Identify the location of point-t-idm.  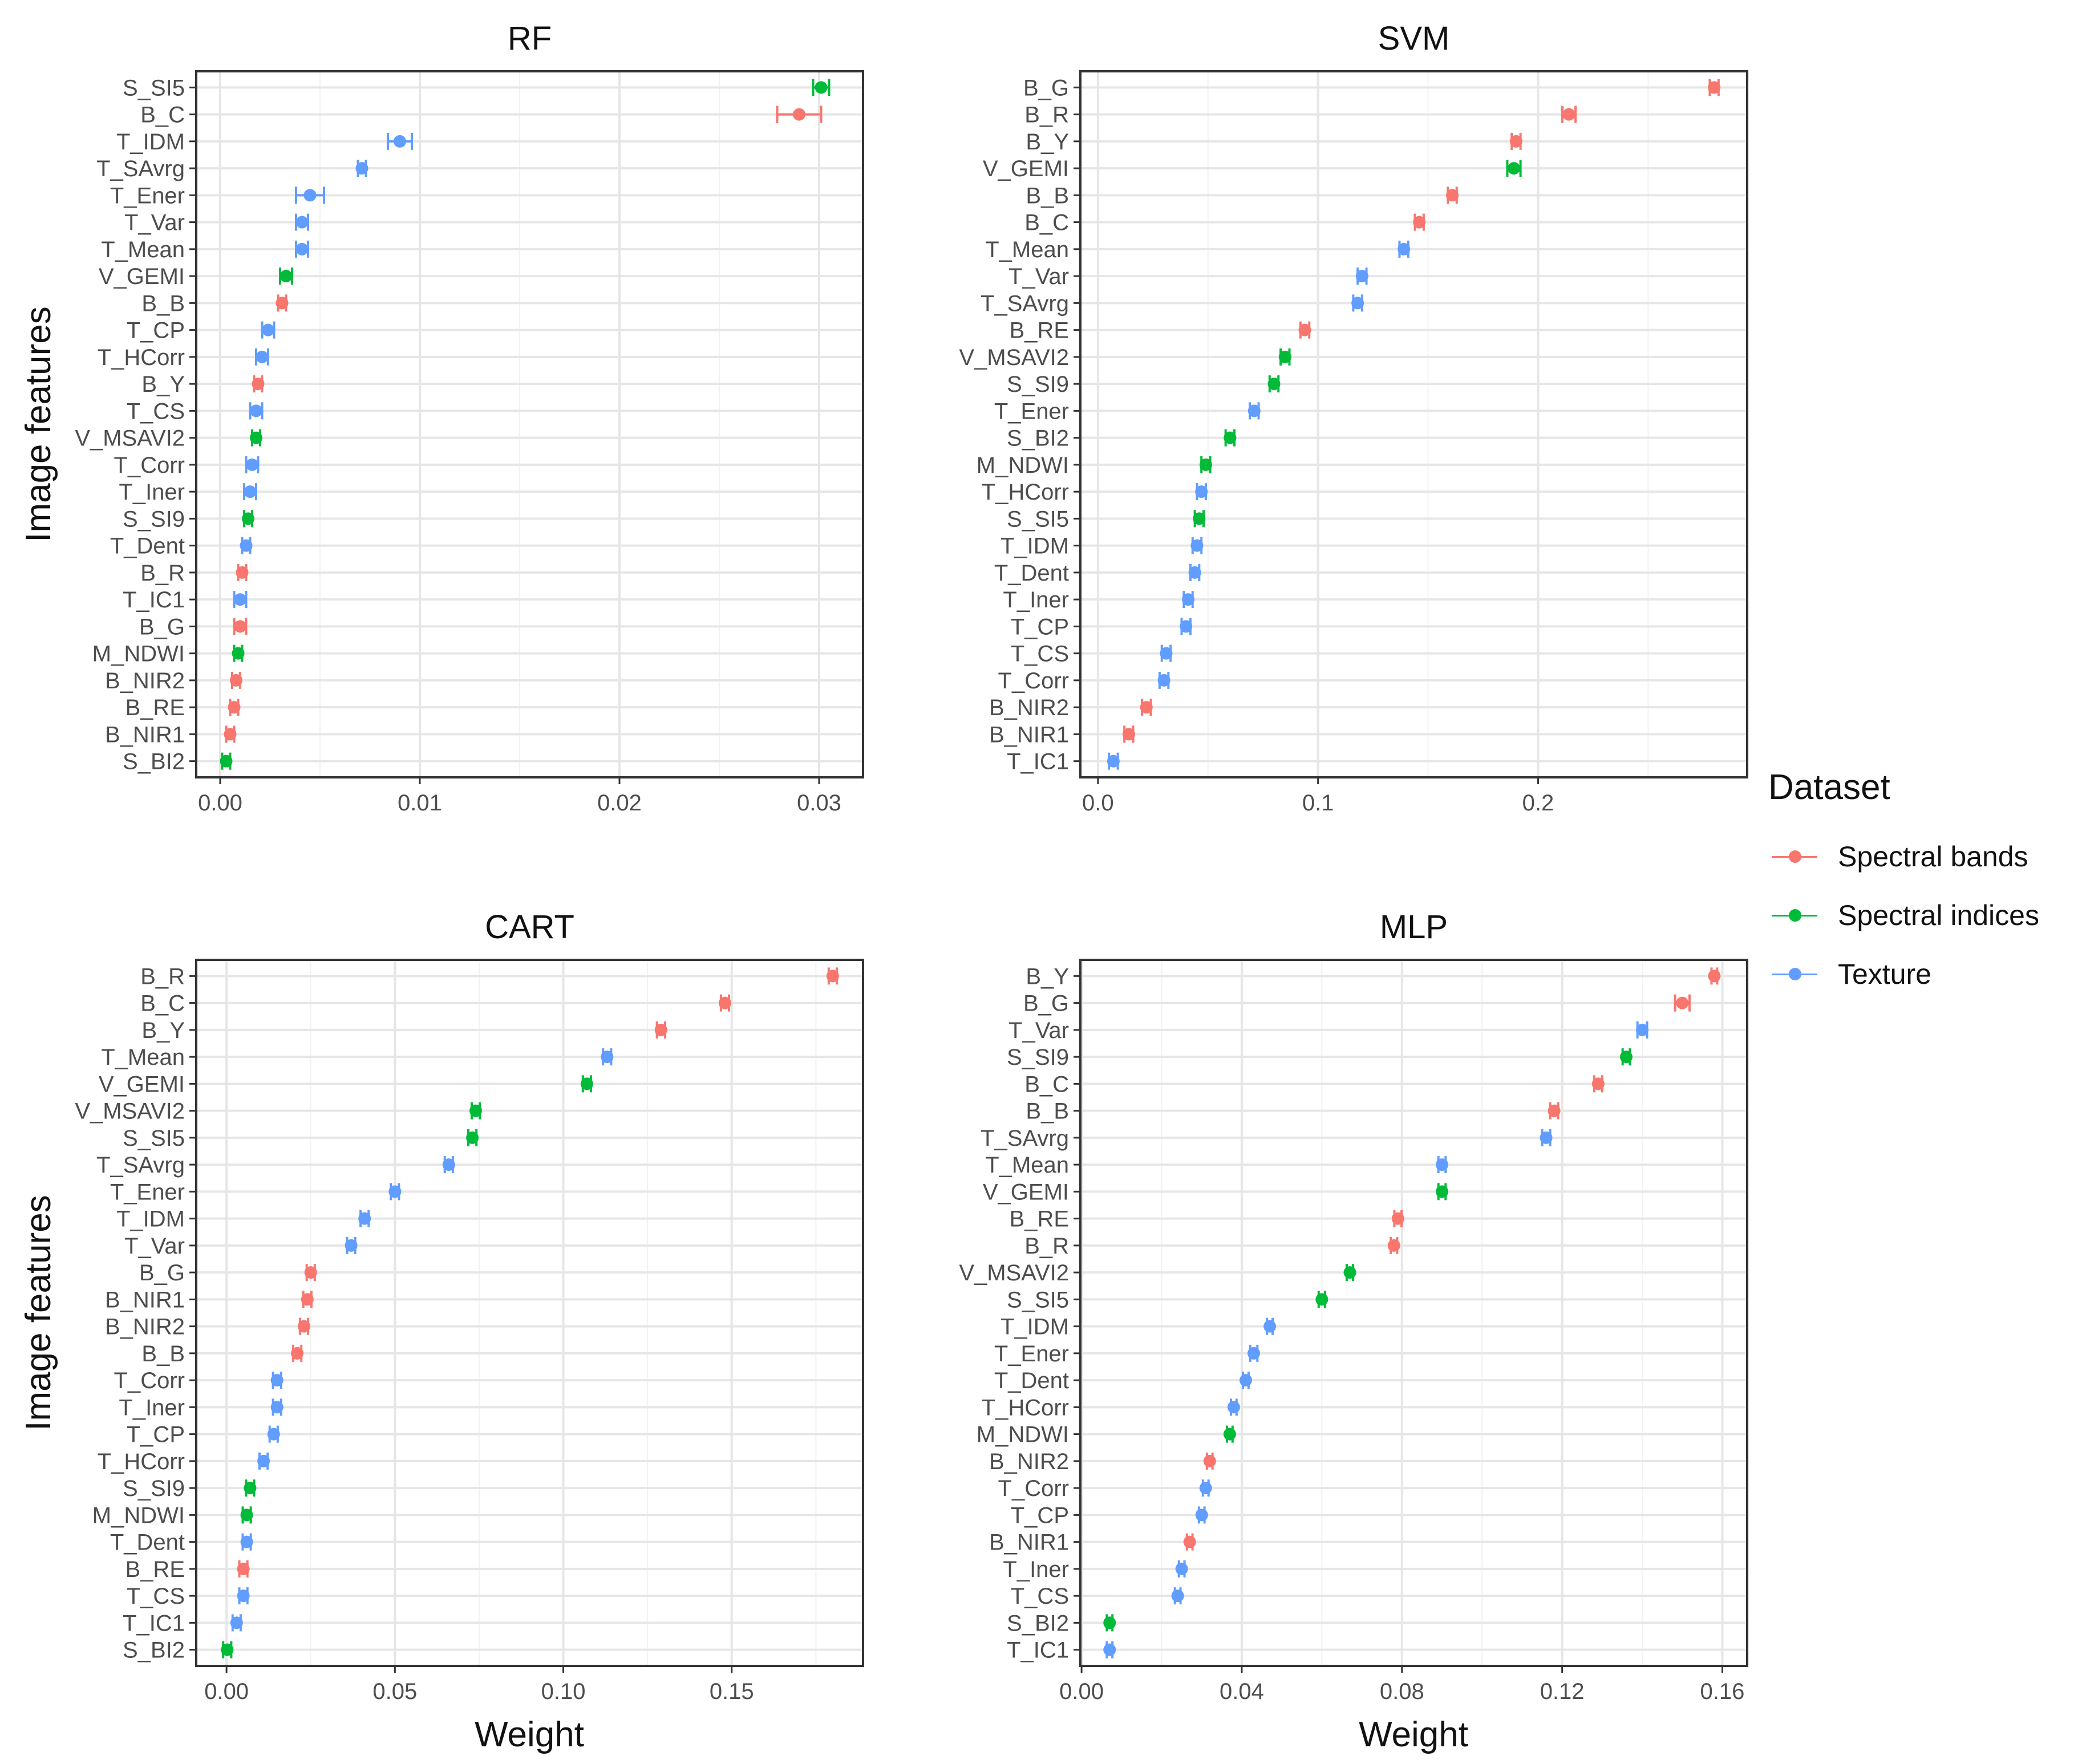
(364, 1218).